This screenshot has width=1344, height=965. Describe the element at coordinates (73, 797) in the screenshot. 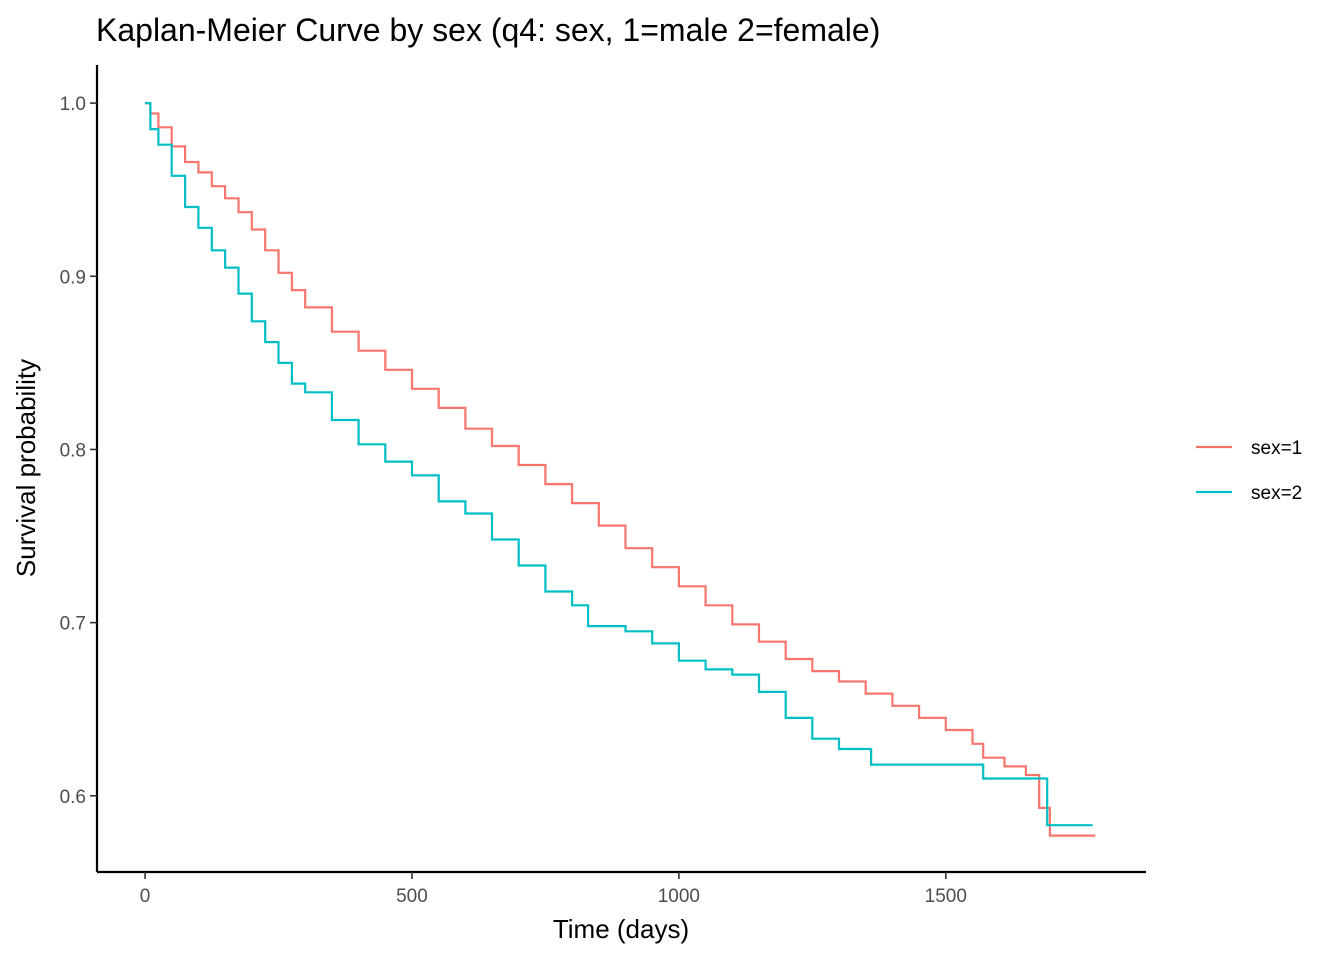

I see `y-tick-label: 0.6` at that location.